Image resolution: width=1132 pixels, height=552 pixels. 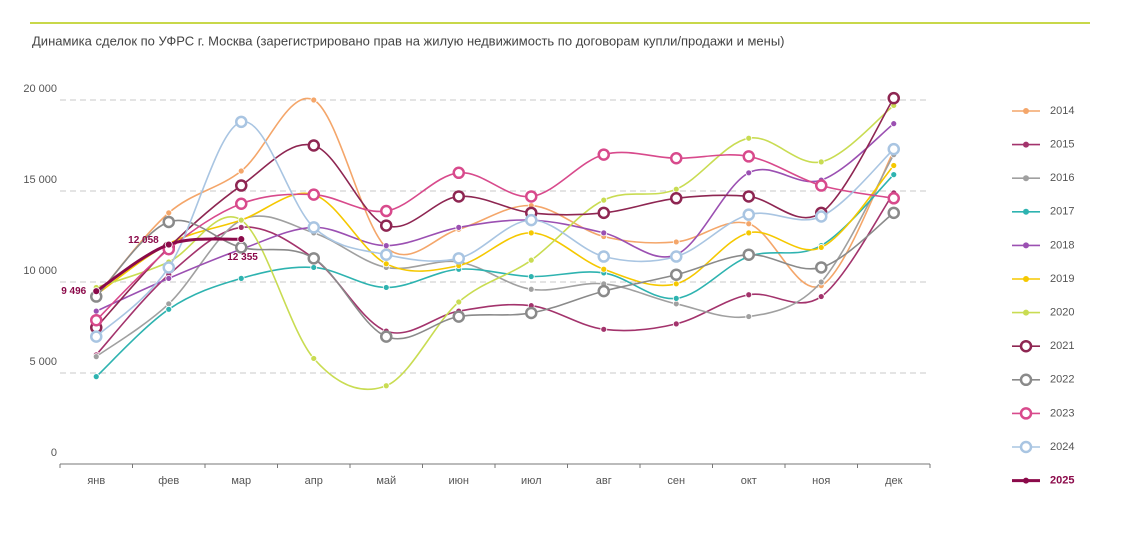 What do you see at coordinates (386, 481) in the screenshot?
I see `x-tick-label: май` at bounding box center [386, 481].